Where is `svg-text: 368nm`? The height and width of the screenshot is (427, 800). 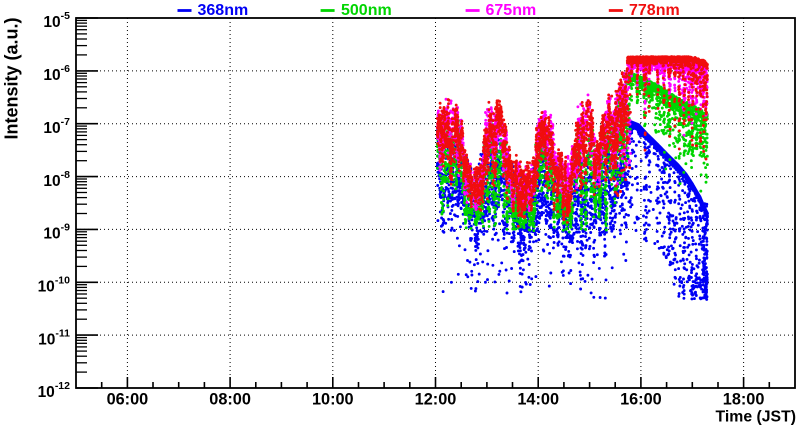
svg-text: 368nm is located at coordinates (223, 10).